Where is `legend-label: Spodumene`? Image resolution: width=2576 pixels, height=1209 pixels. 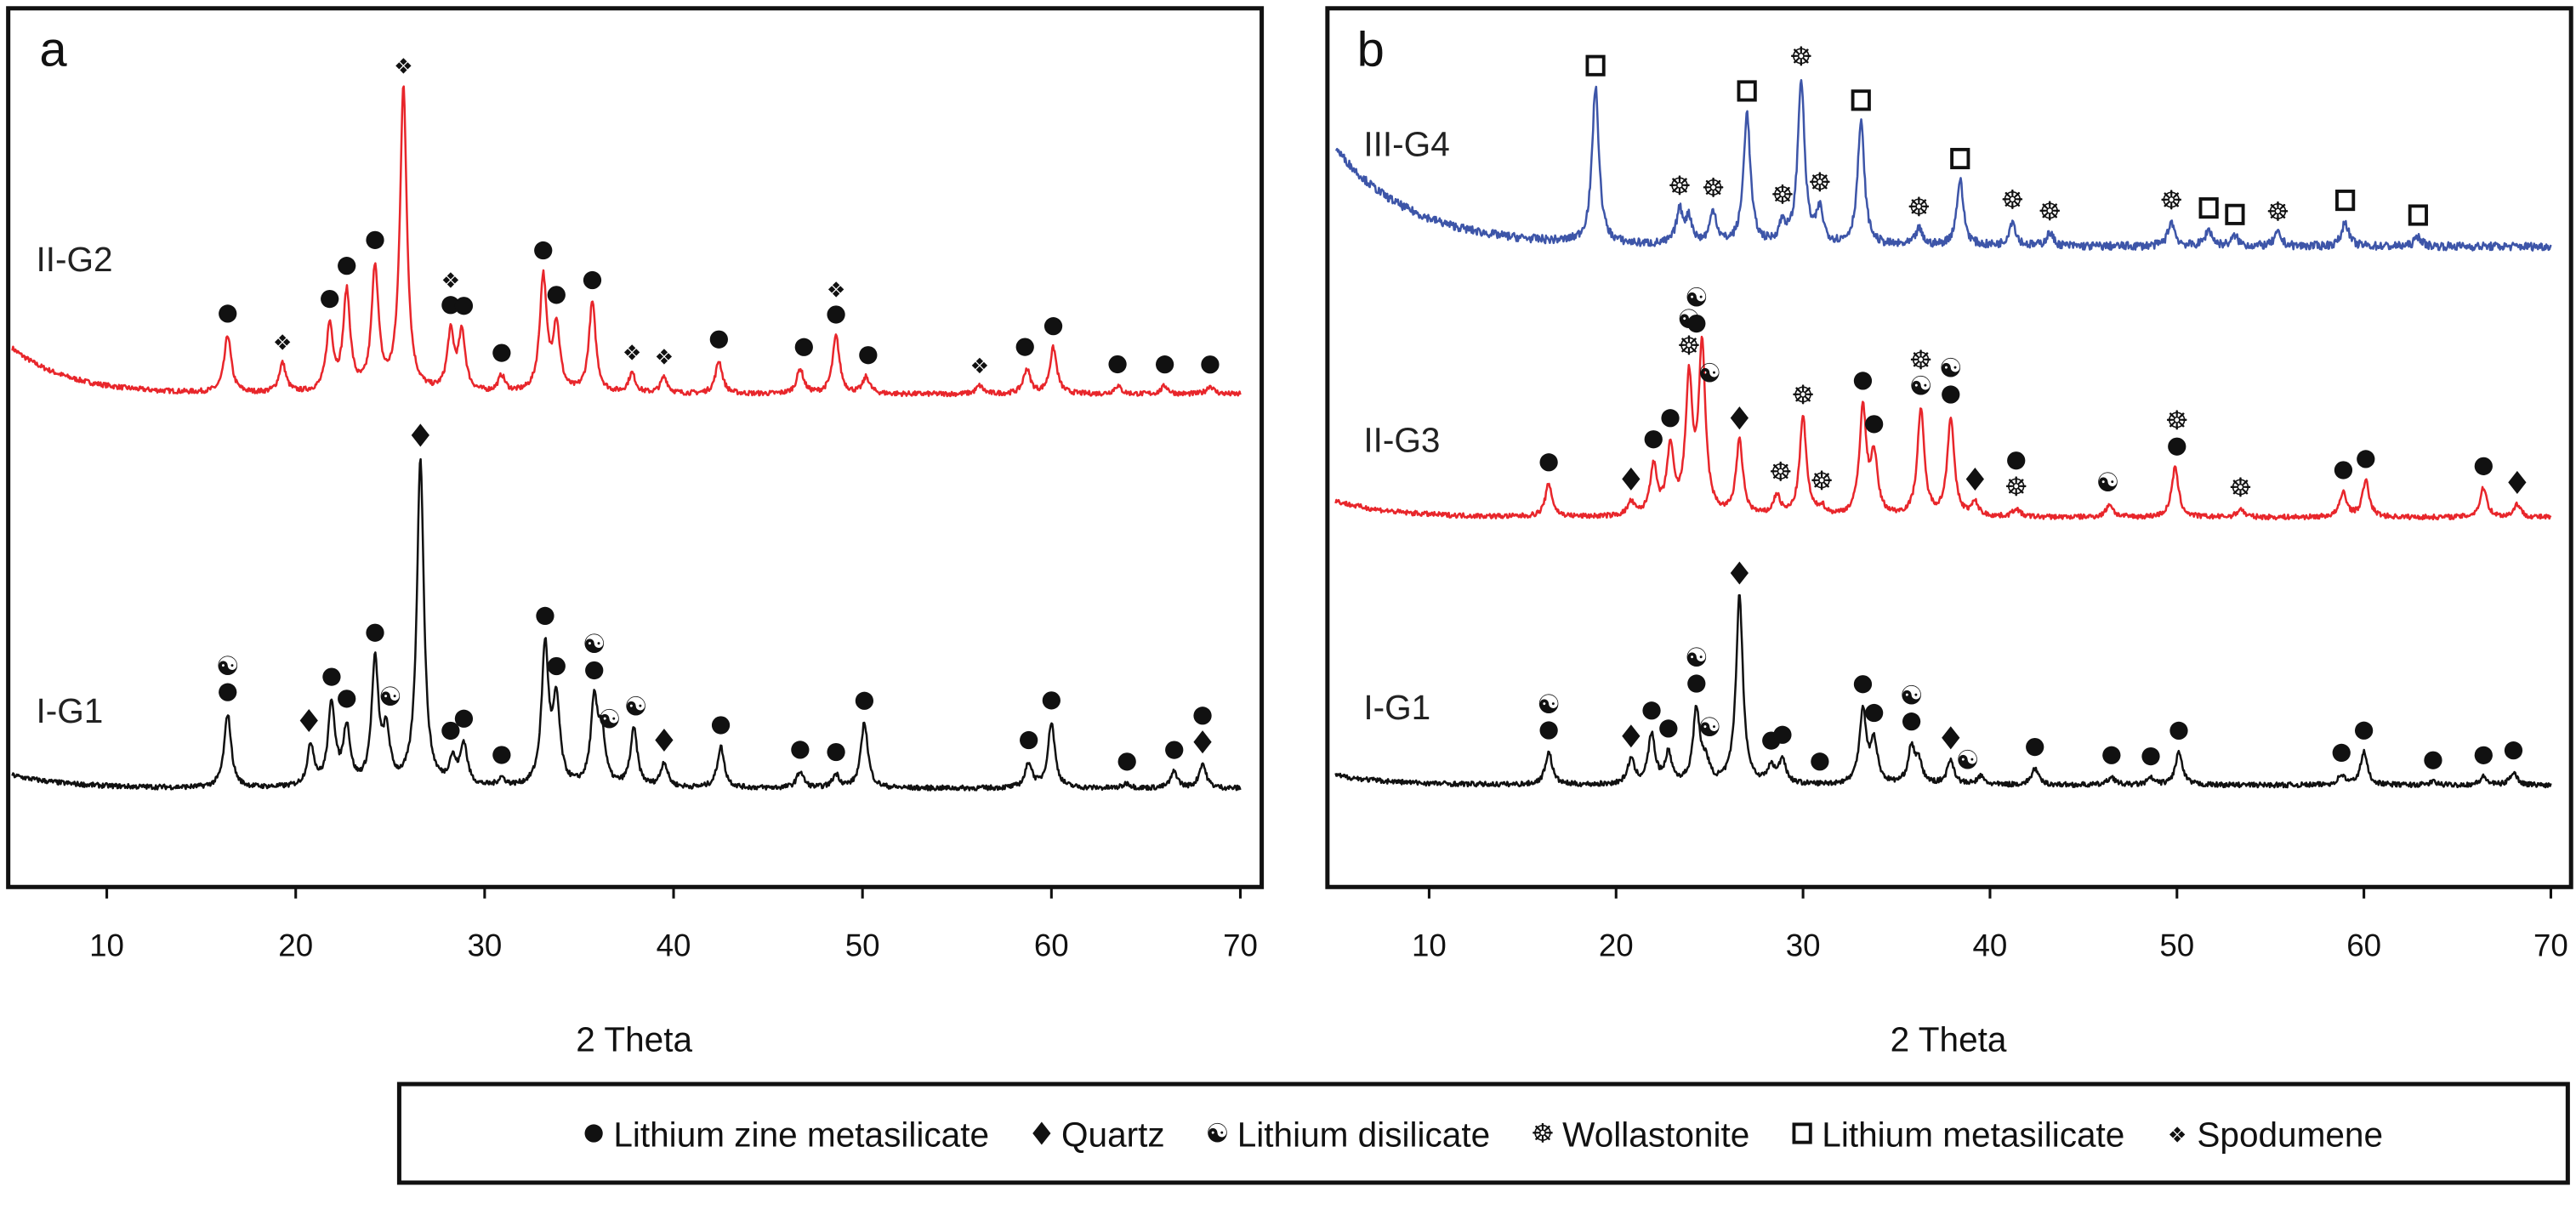
legend-label: Spodumene is located at coordinates (2290, 1134).